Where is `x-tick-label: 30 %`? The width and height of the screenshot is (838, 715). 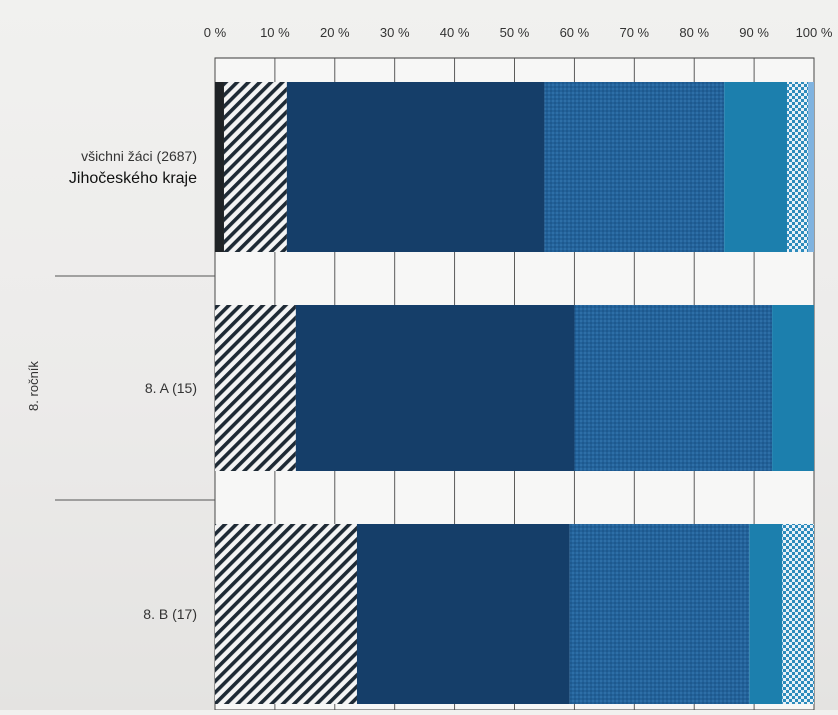
x-tick-label: 30 % is located at coordinates (395, 32).